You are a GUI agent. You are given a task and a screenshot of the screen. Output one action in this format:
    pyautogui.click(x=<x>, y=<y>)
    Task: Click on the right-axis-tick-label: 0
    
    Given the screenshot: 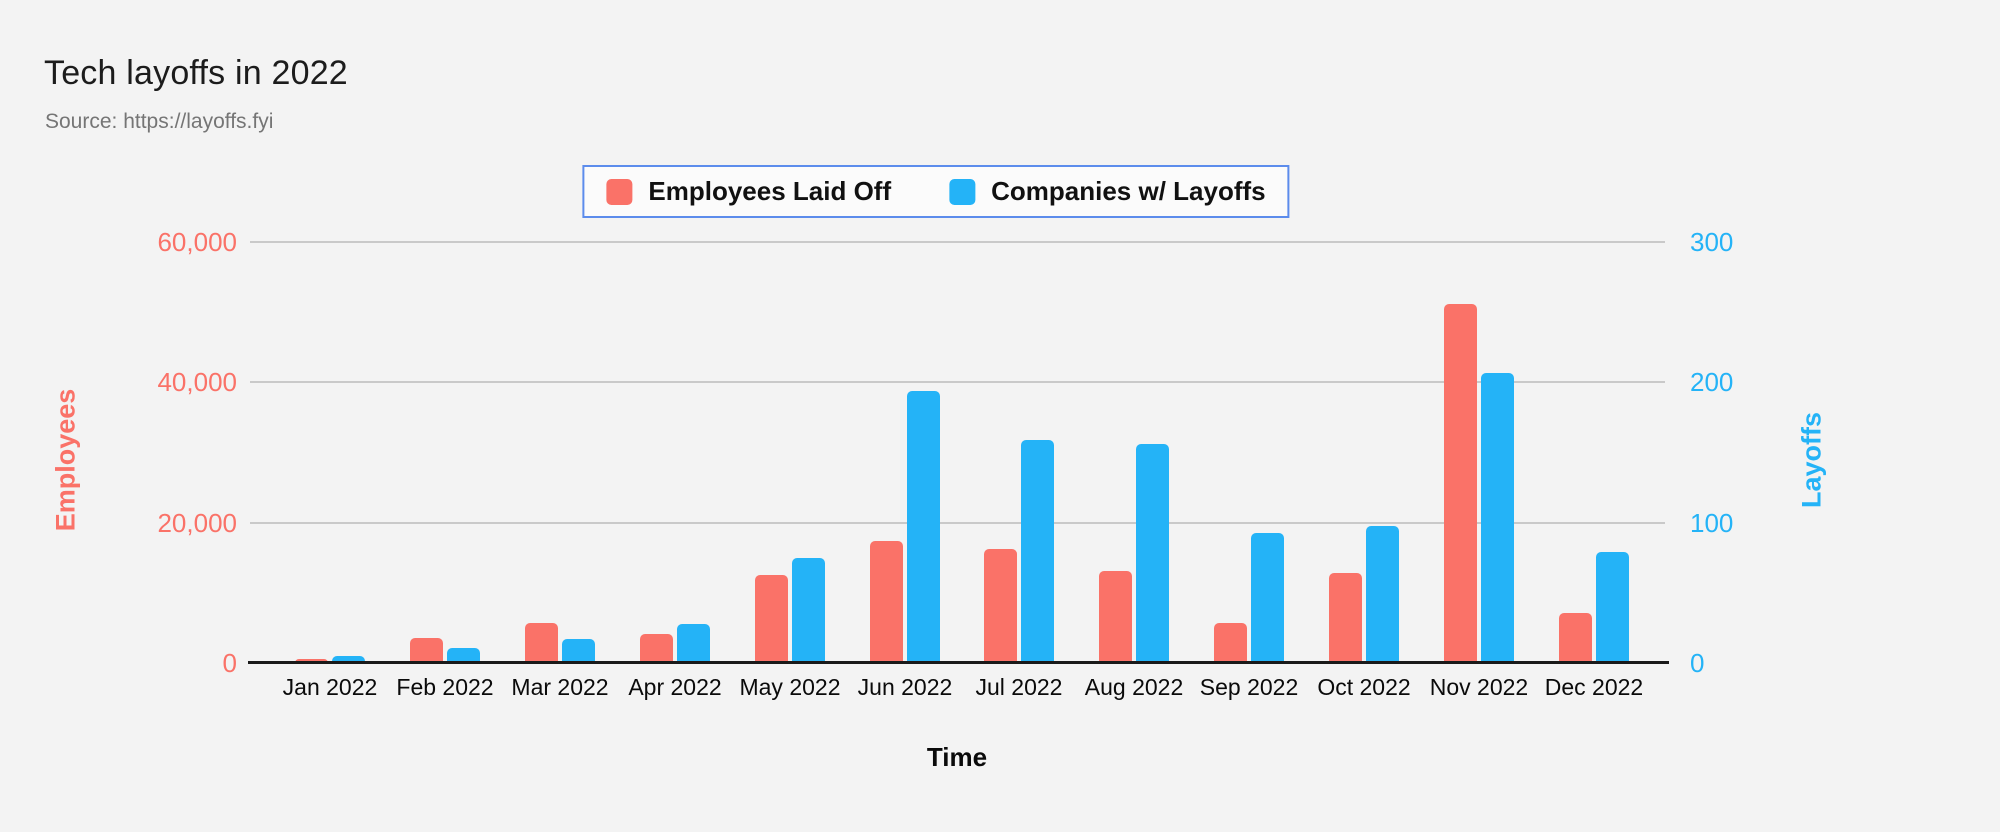 What is the action you would take?
    pyautogui.click(x=1697, y=663)
    